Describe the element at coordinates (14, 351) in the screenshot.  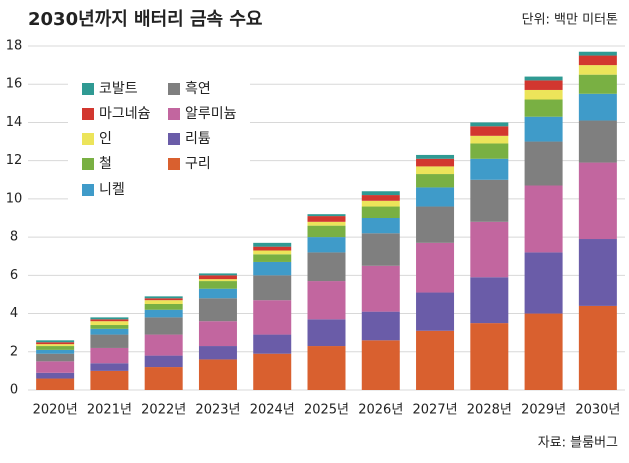
I see `y-tick-label: 2` at that location.